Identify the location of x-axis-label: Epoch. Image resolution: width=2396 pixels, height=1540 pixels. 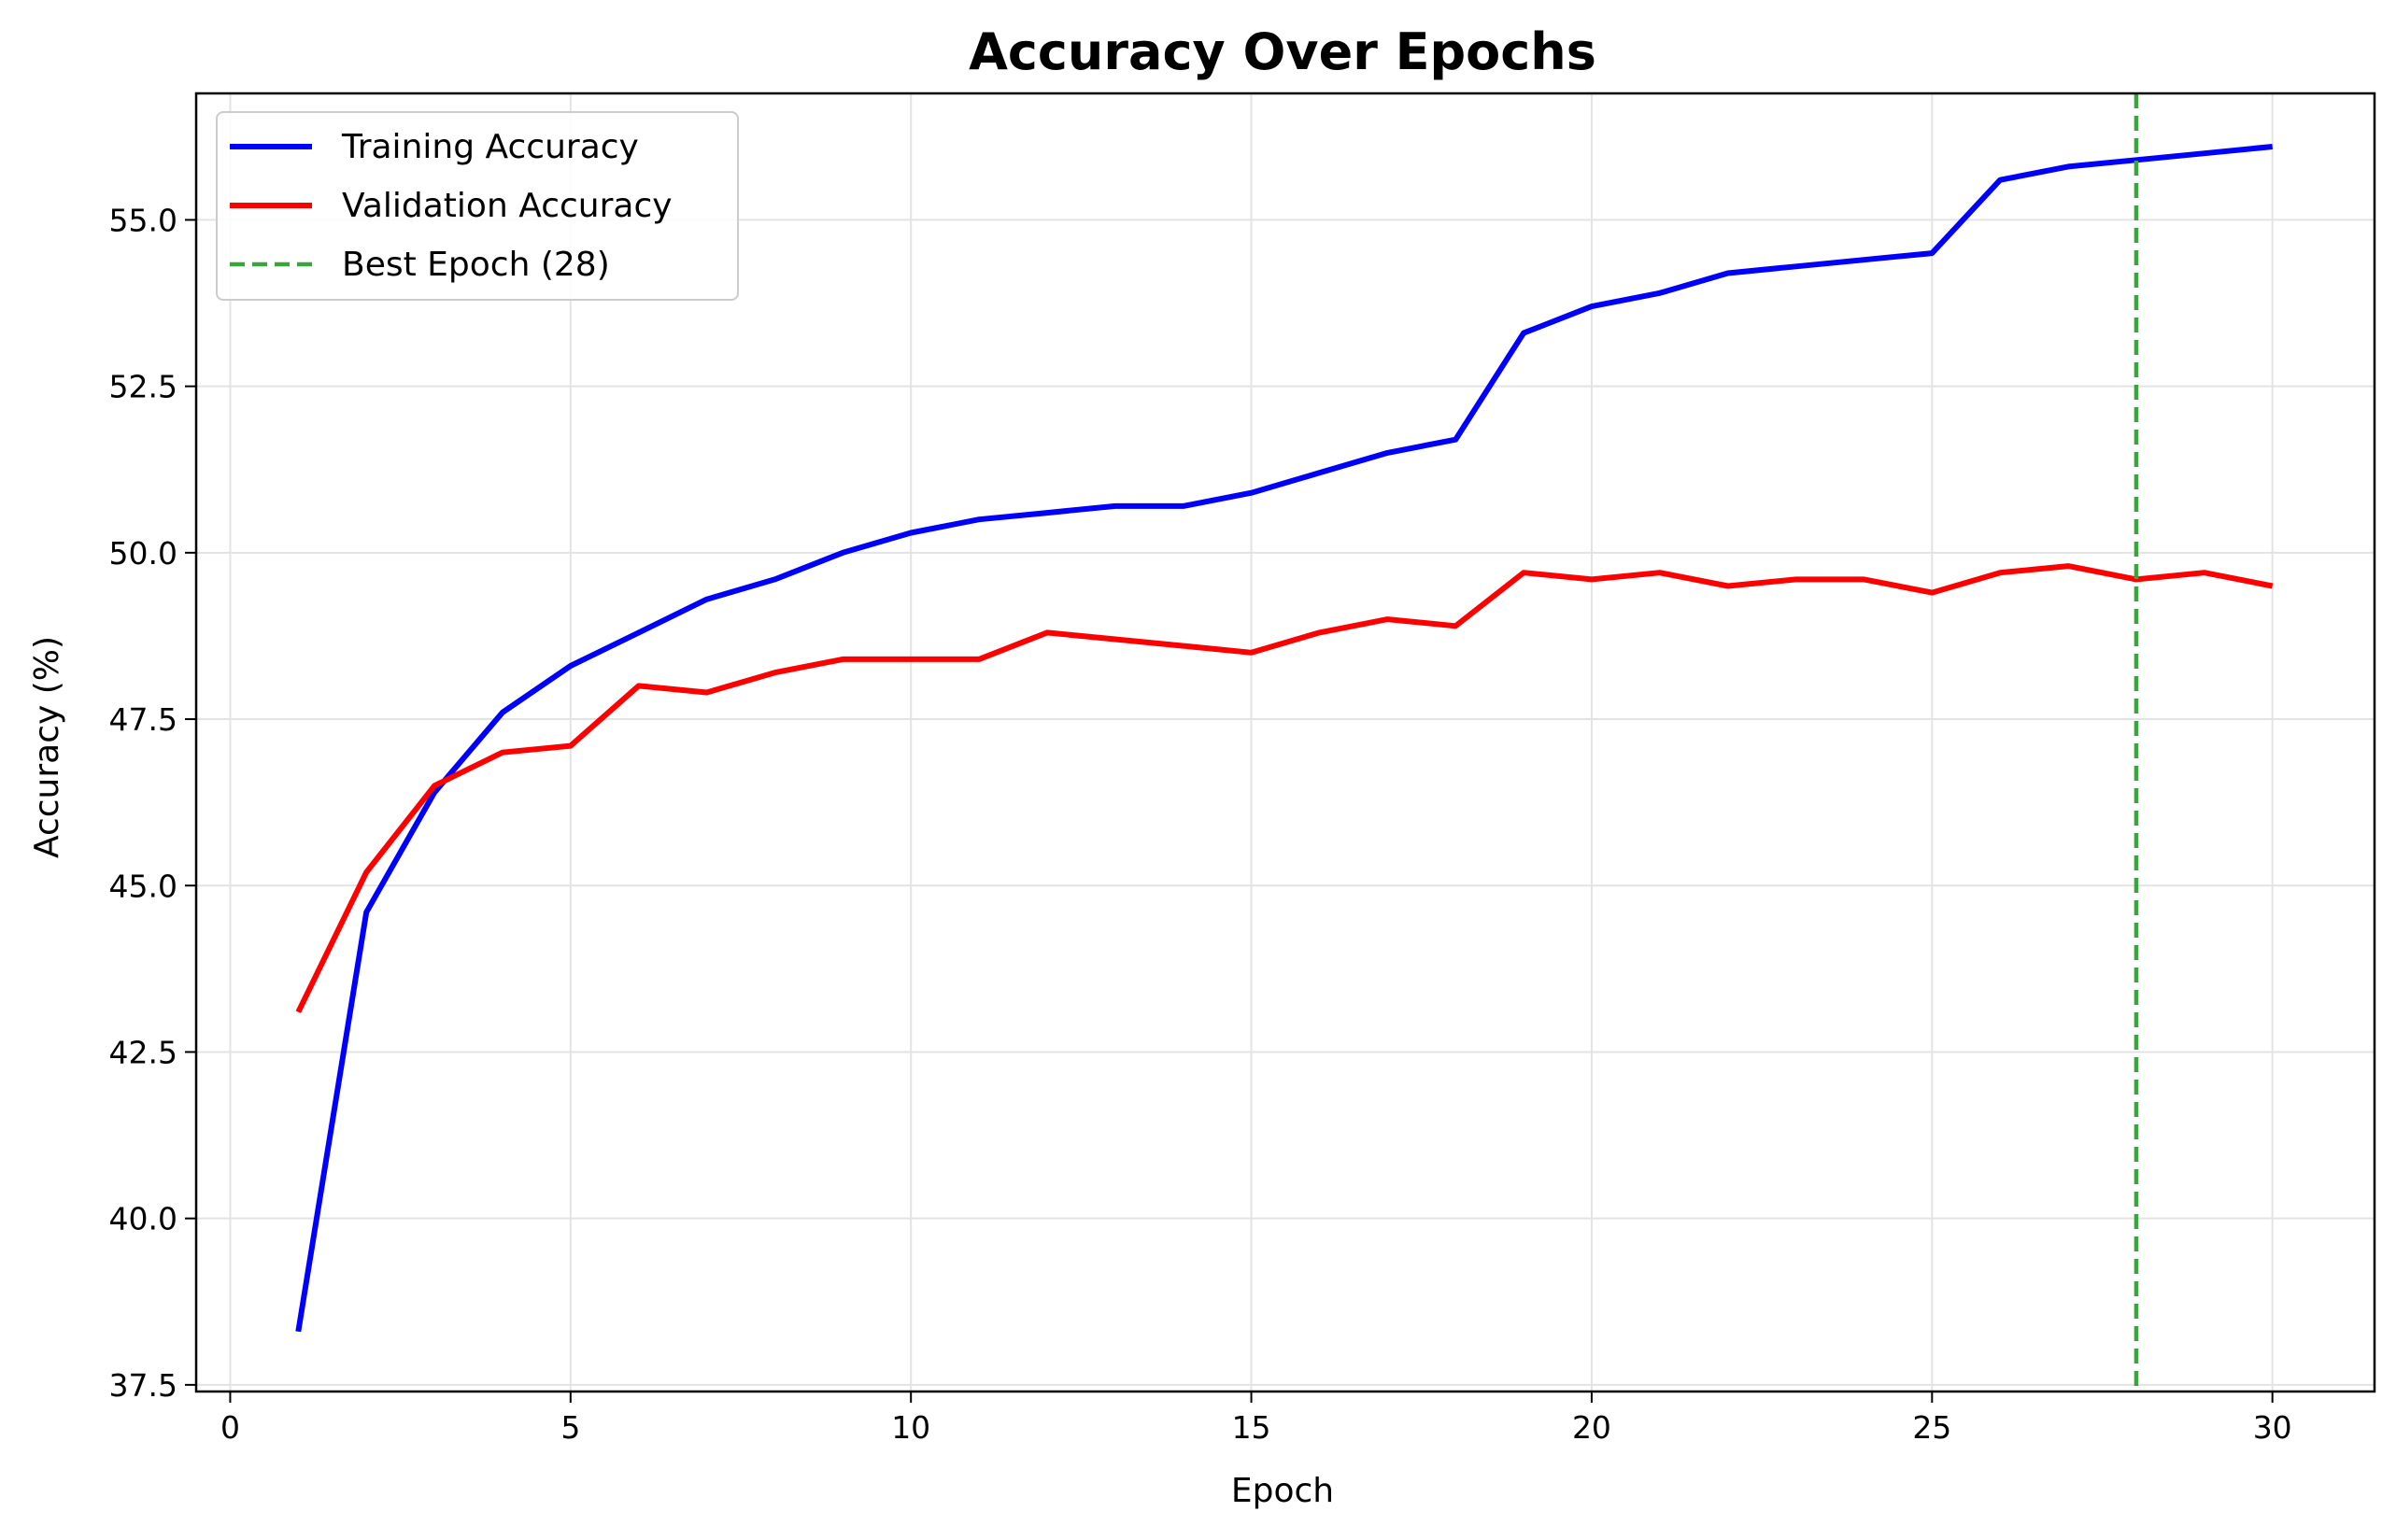
(1282, 1491).